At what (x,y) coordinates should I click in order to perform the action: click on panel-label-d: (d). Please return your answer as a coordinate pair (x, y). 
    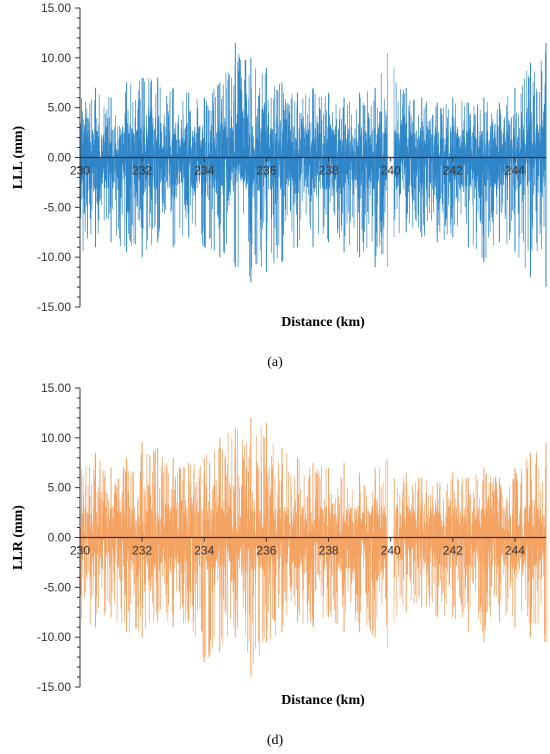
    Looking at the image, I should click on (275, 740).